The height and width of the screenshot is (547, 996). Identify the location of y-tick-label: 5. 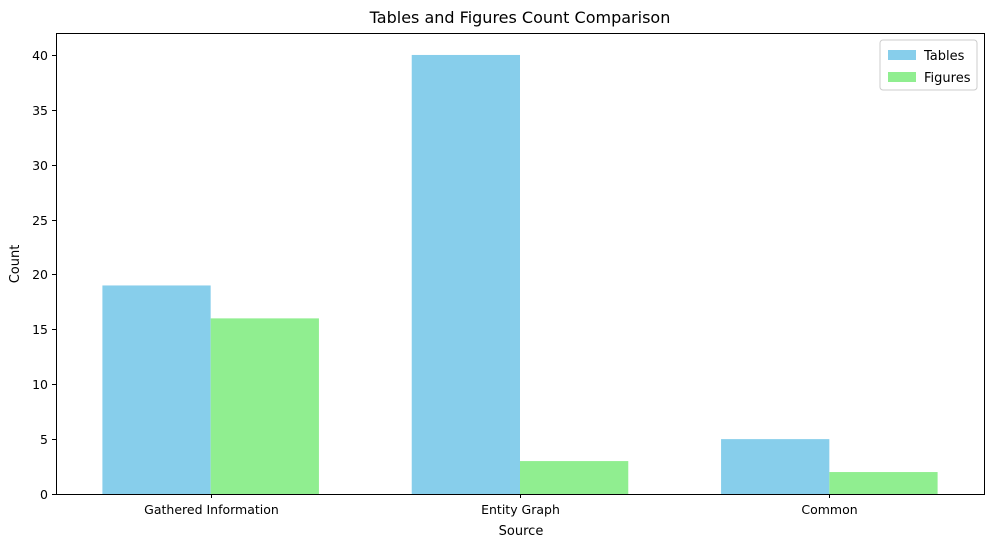
(44, 439).